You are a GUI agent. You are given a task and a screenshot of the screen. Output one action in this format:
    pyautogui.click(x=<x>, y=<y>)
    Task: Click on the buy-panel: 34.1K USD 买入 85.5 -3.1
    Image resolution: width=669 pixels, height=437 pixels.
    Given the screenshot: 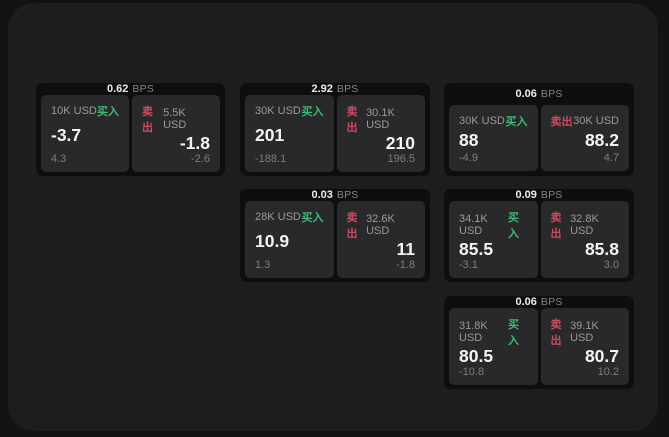 What is the action you would take?
    pyautogui.click(x=493, y=239)
    